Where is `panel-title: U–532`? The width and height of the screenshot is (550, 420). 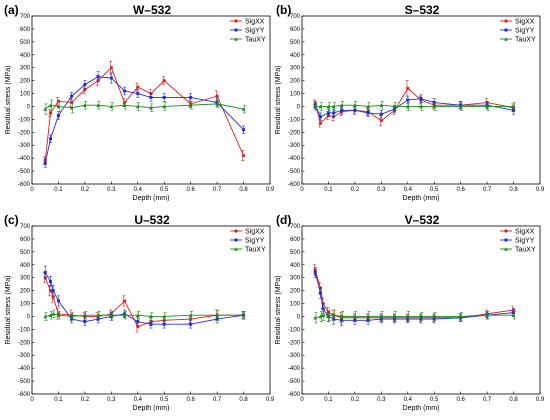 panel-title: U–532 is located at coordinates (152, 220).